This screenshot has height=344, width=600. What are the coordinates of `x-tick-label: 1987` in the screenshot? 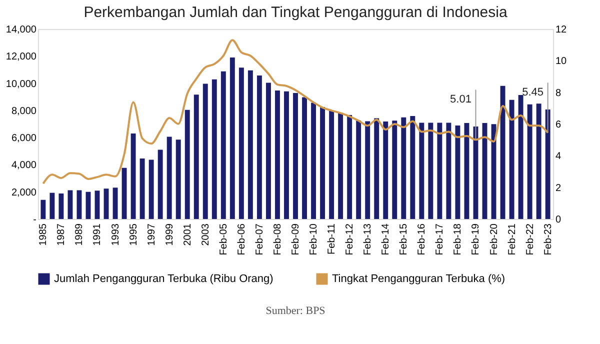 It's located at (62, 234).